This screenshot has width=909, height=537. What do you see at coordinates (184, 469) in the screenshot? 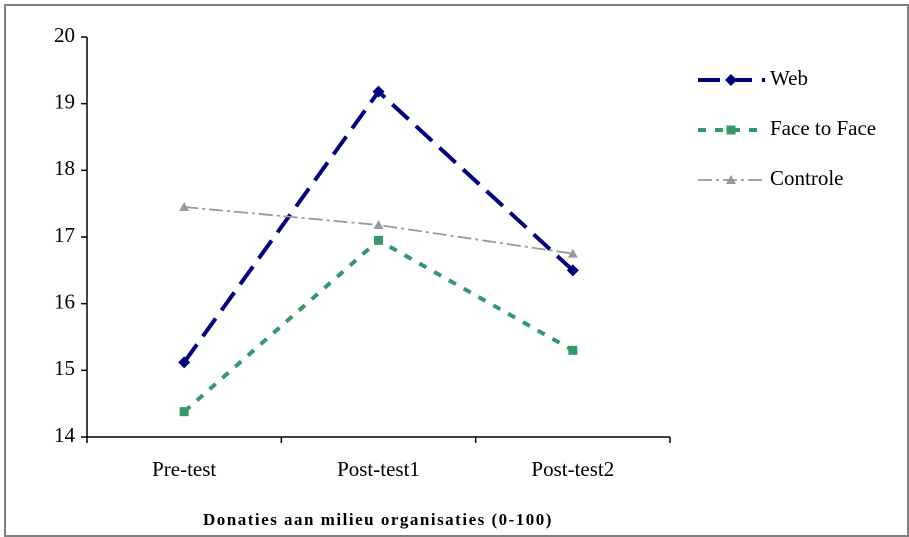
I see `x-tick-label: Pre-test` at bounding box center [184, 469].